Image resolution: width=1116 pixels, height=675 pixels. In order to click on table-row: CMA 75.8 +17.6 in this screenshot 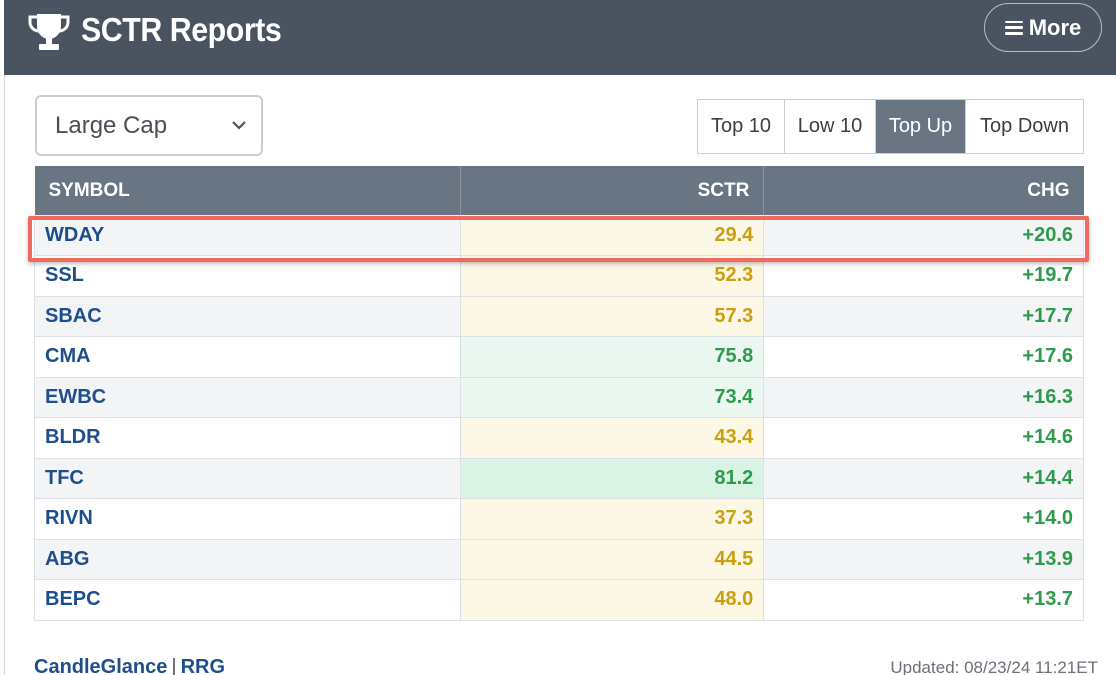, I will do `click(559, 357)`.